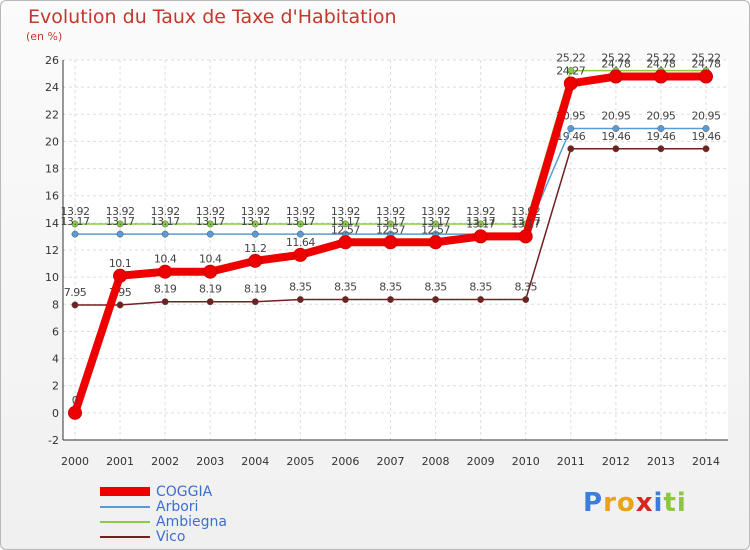 Image resolution: width=750 pixels, height=550 pixels. I want to click on data-label-vico: 19.46, so click(570, 136).